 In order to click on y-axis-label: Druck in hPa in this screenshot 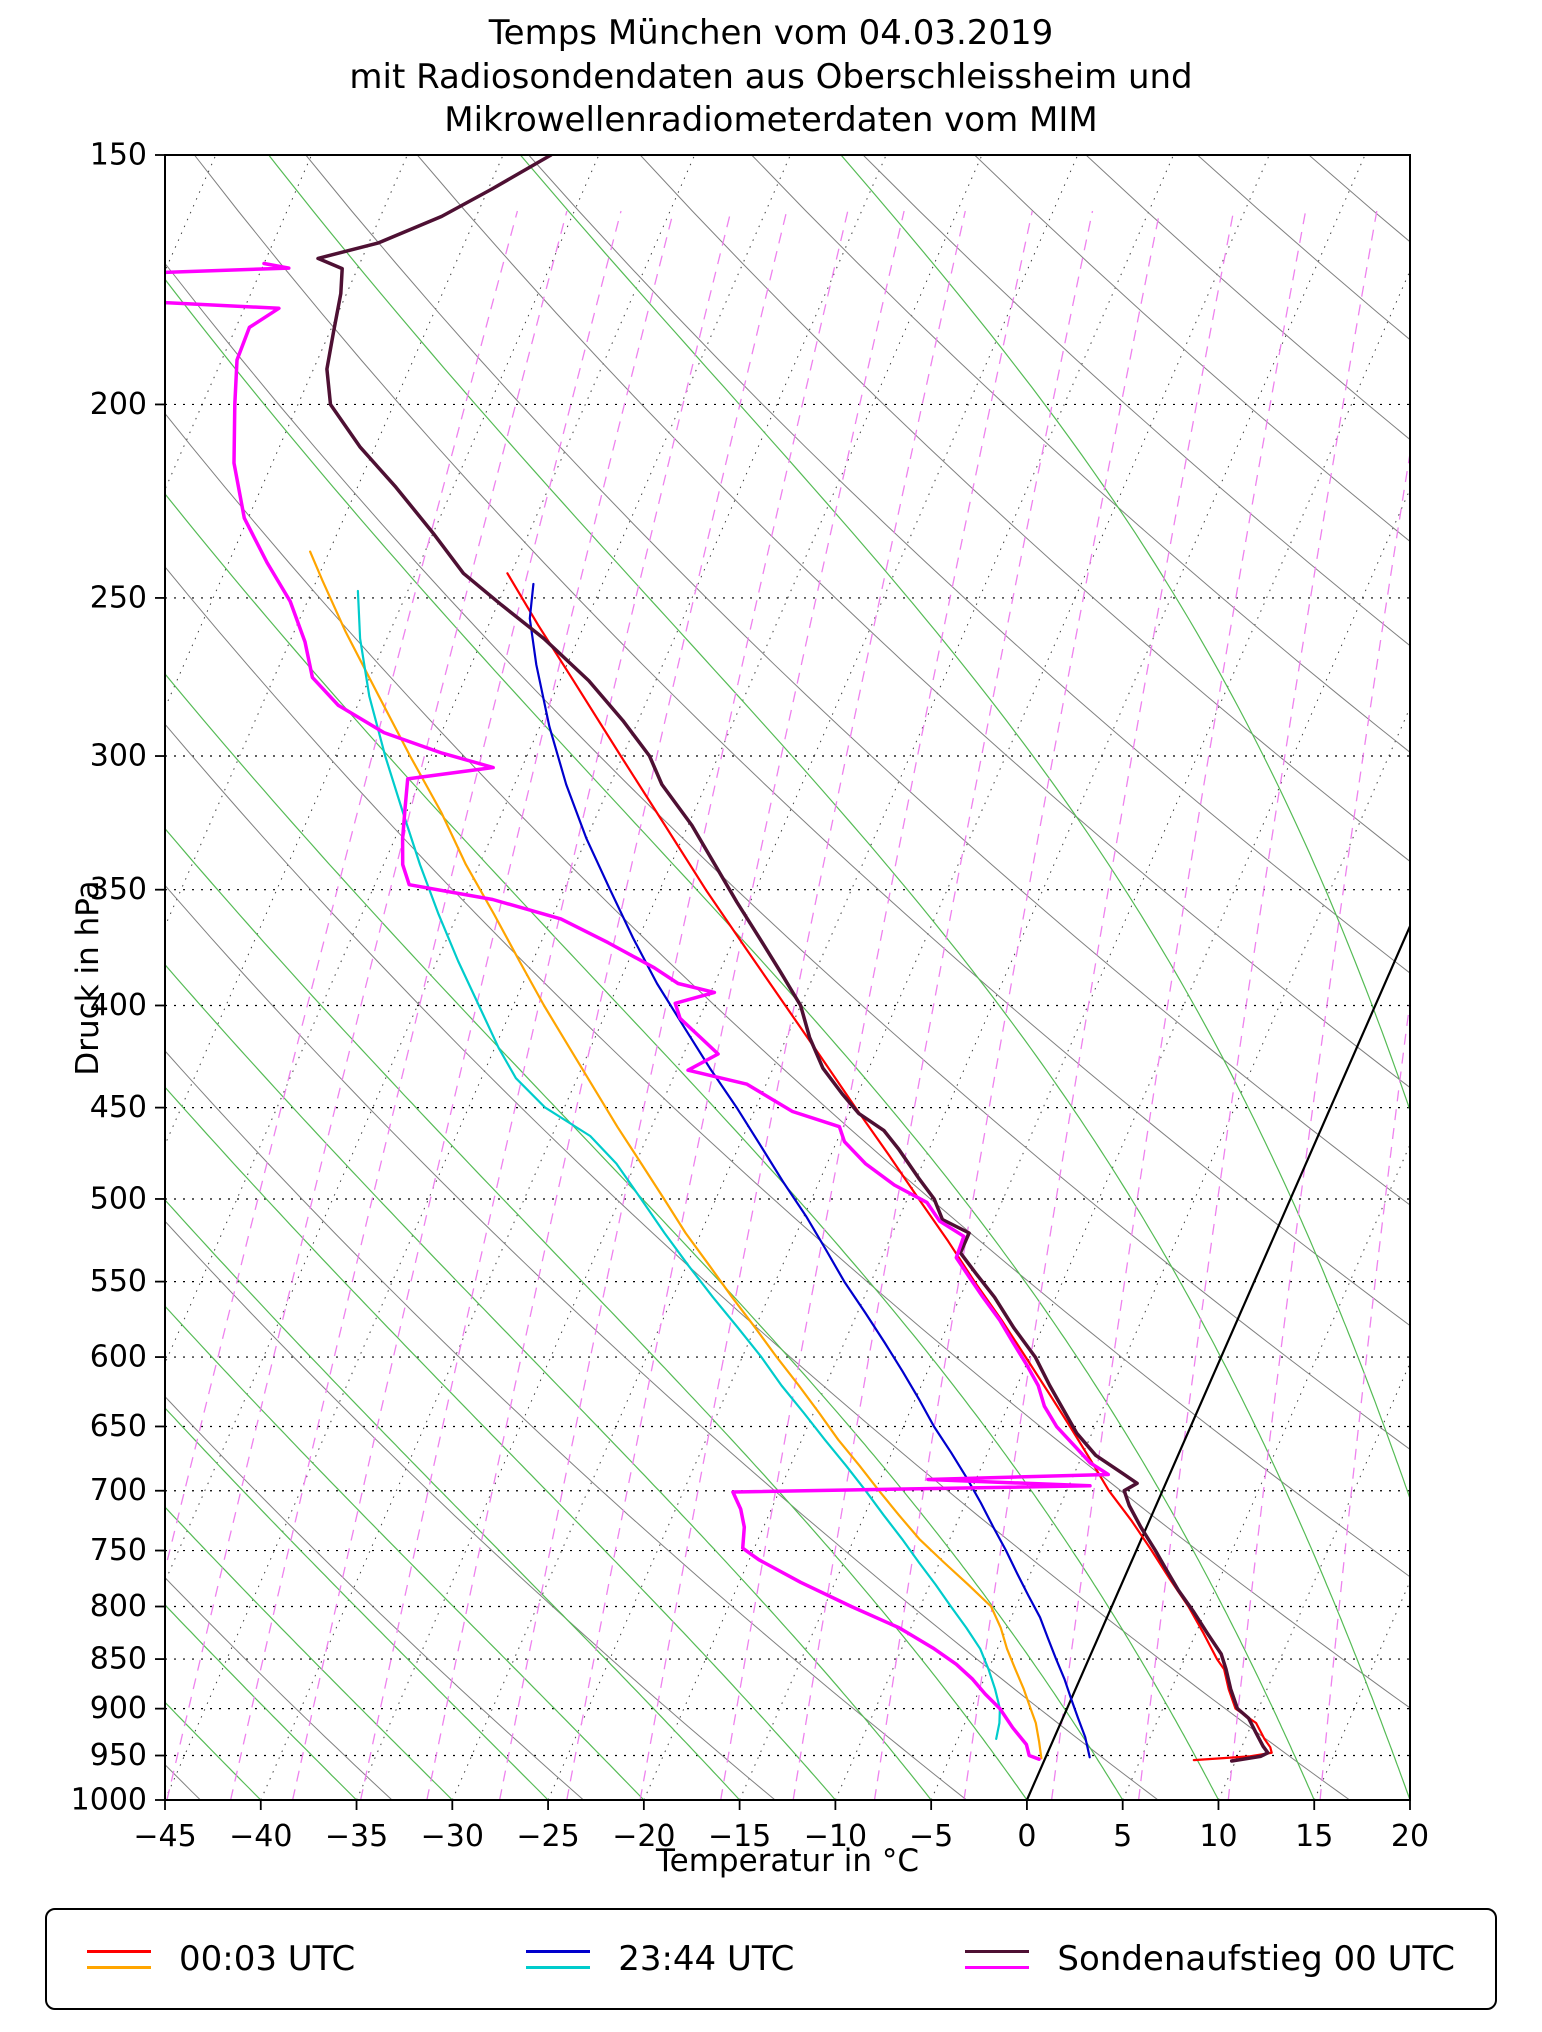, I will do `click(88, 978)`.